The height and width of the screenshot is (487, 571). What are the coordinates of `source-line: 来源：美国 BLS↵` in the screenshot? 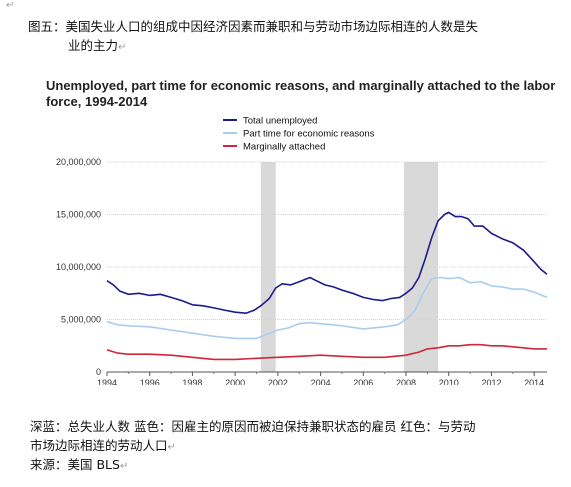 It's located at (79, 466).